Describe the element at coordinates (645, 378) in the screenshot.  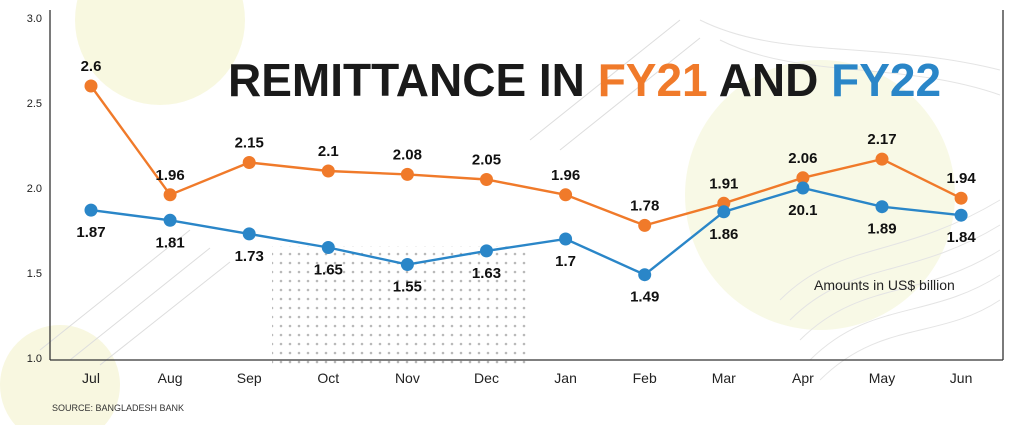
I see `x-tick-label: Feb` at that location.